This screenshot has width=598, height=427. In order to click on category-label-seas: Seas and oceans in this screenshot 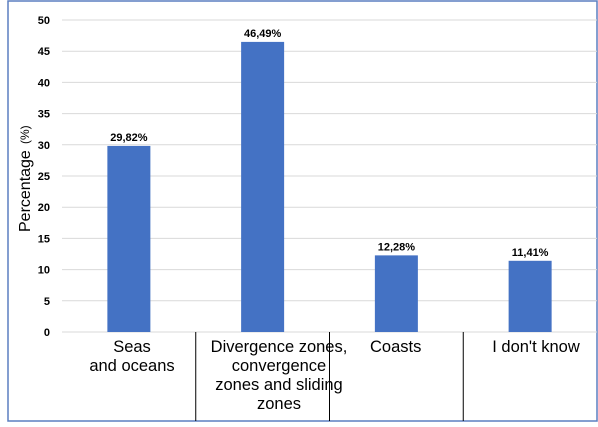, I will do `click(132, 356)`.